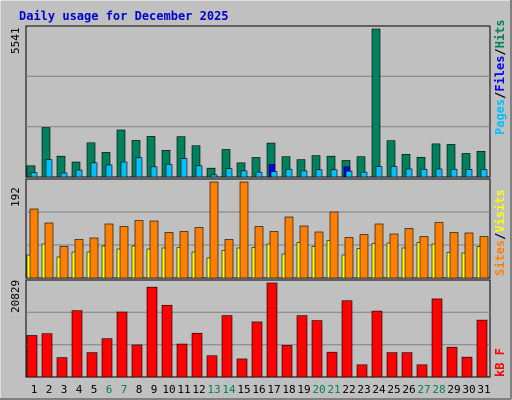  I want to click on x-tick-label-day-3: 3, so click(64, 389).